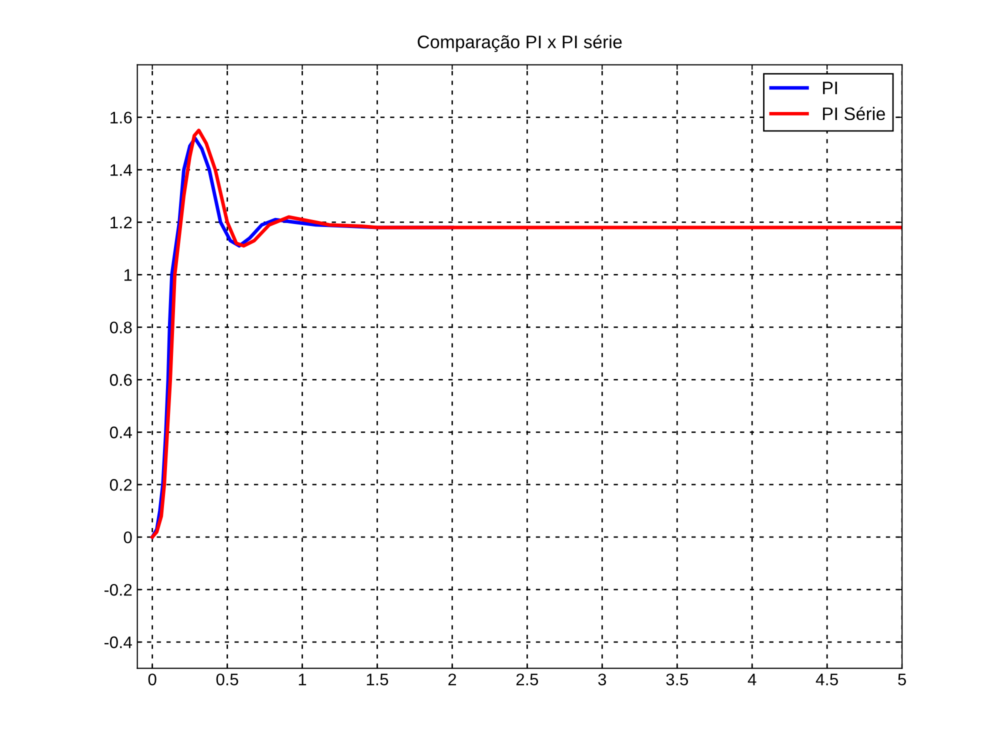 This screenshot has height=745, width=988. I want to click on x-tick-label: 4, so click(752, 680).